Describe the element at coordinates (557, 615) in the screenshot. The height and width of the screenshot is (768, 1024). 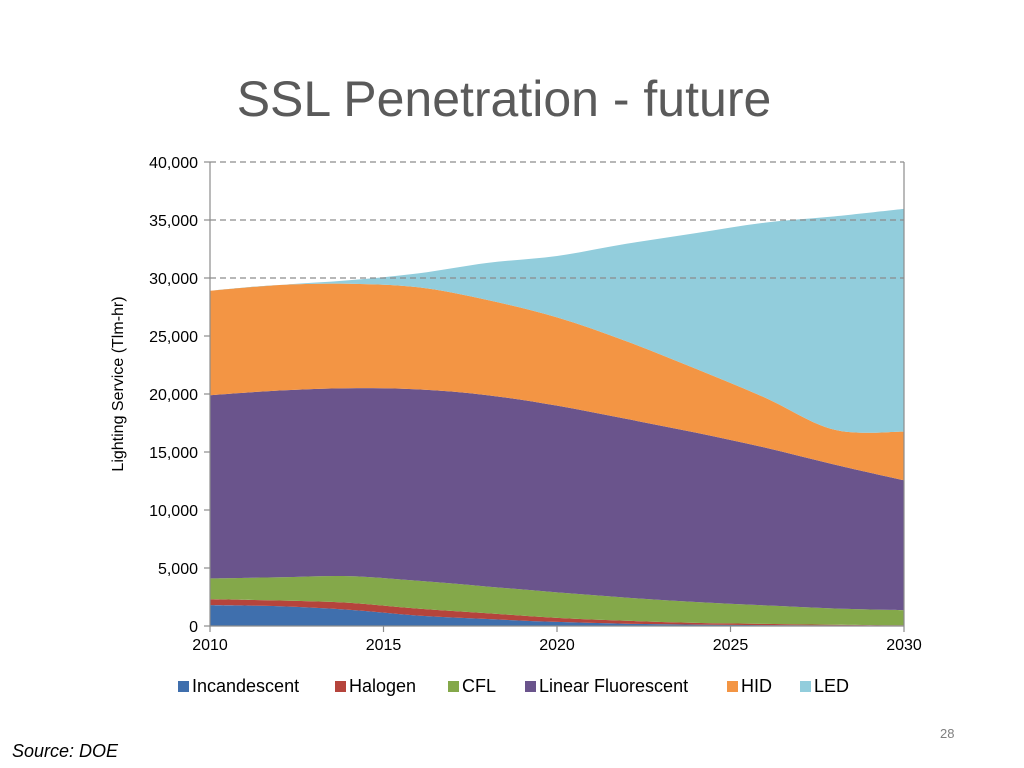
I see `area-incandescent` at that location.